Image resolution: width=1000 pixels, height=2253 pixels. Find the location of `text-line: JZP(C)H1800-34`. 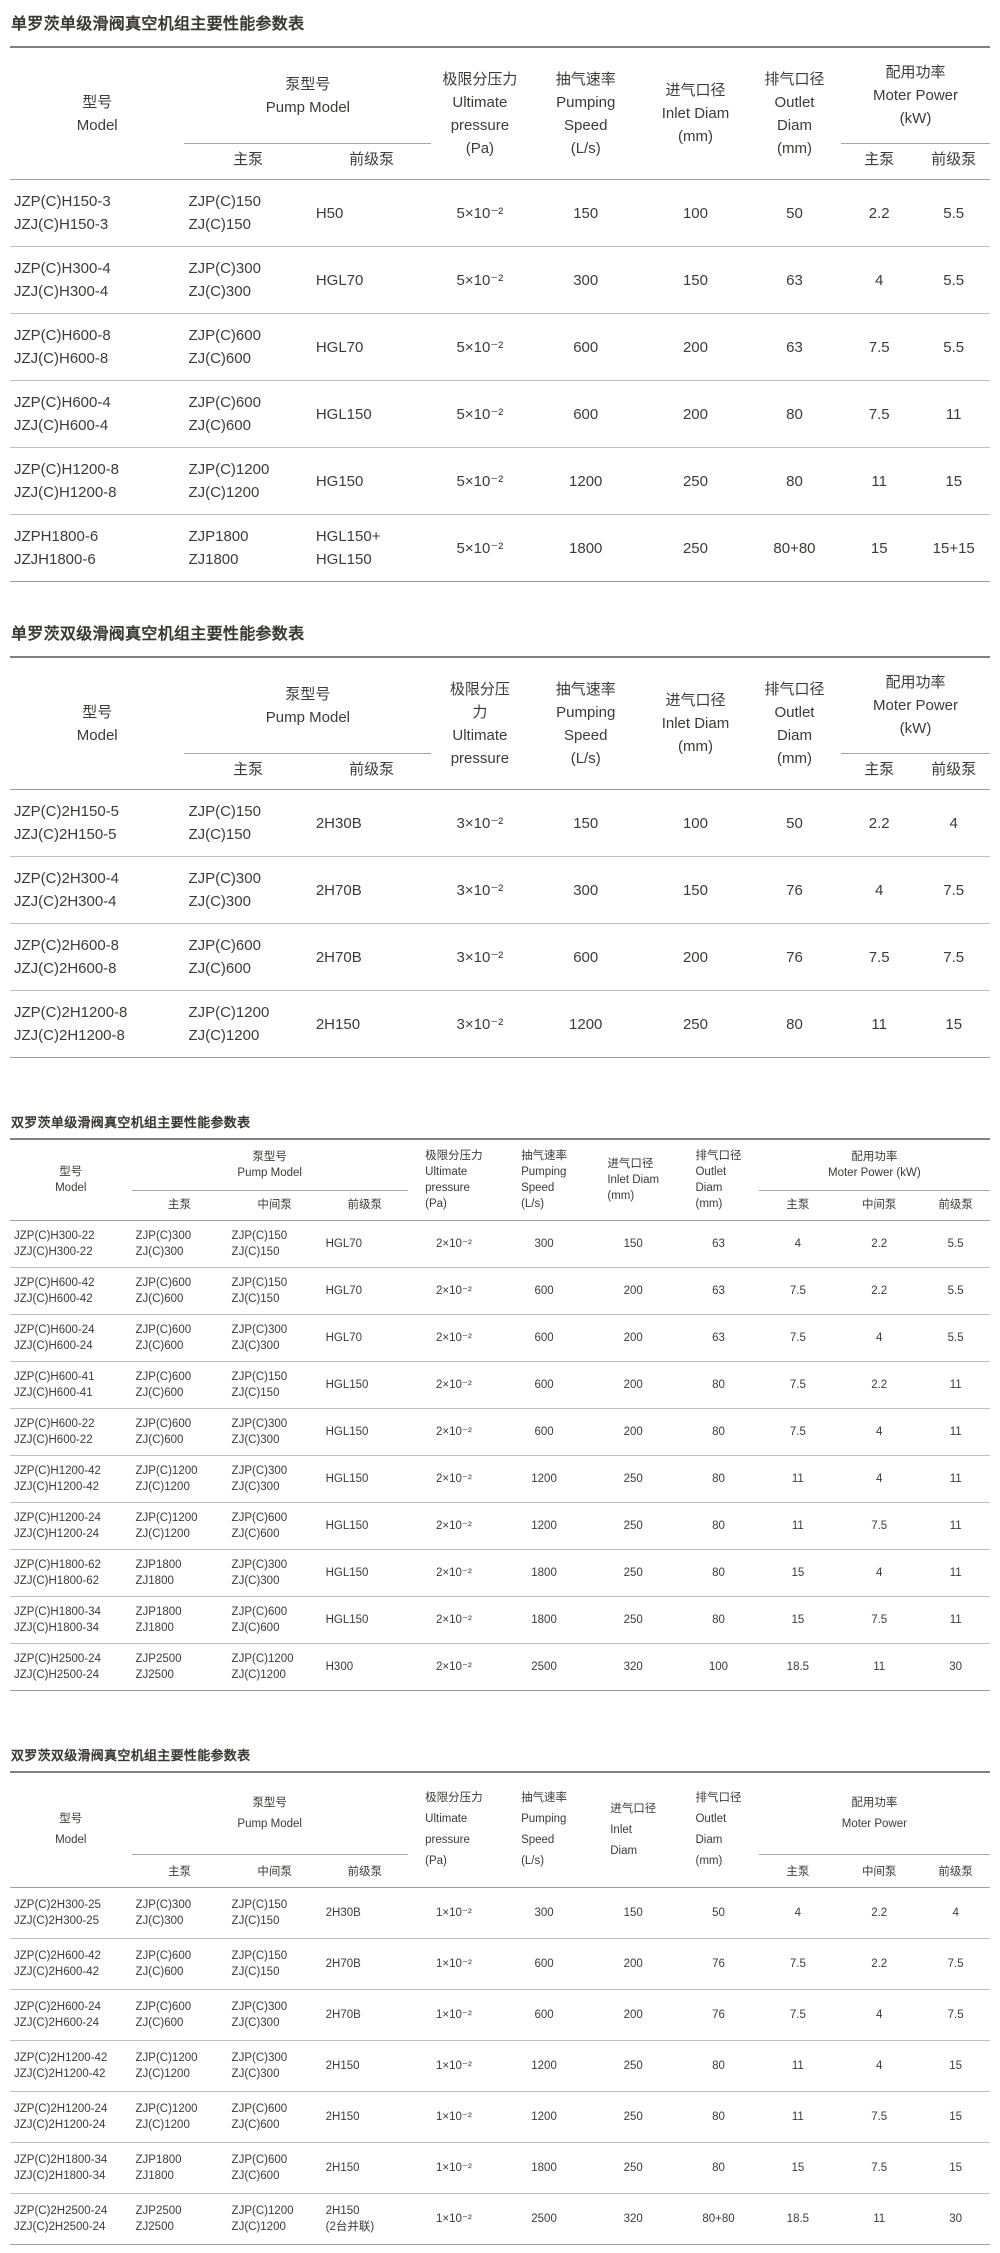

text-line: JZP(C)H1800-34 is located at coordinates (57, 1612).